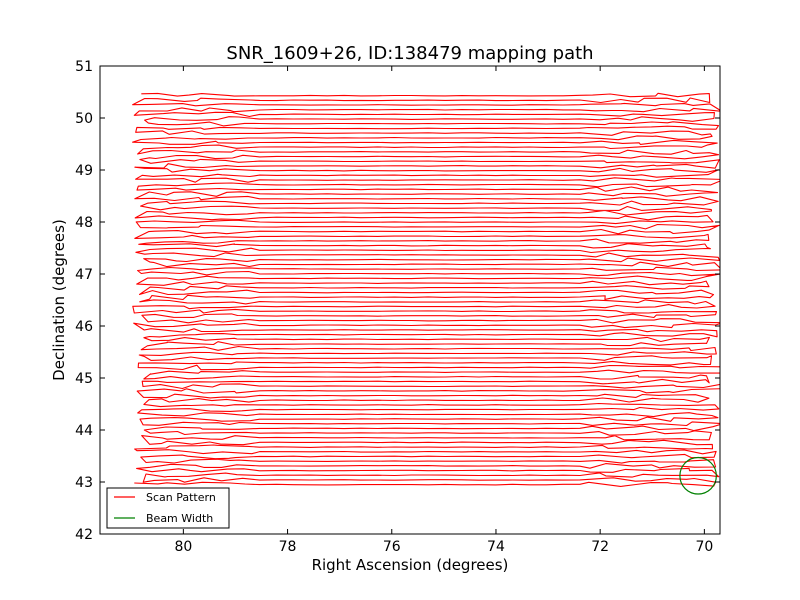 The height and width of the screenshot is (600, 800). Describe the element at coordinates (409, 53) in the screenshot. I see `chart-title: SNR_1609+26, ID:138479 mapping path` at that location.